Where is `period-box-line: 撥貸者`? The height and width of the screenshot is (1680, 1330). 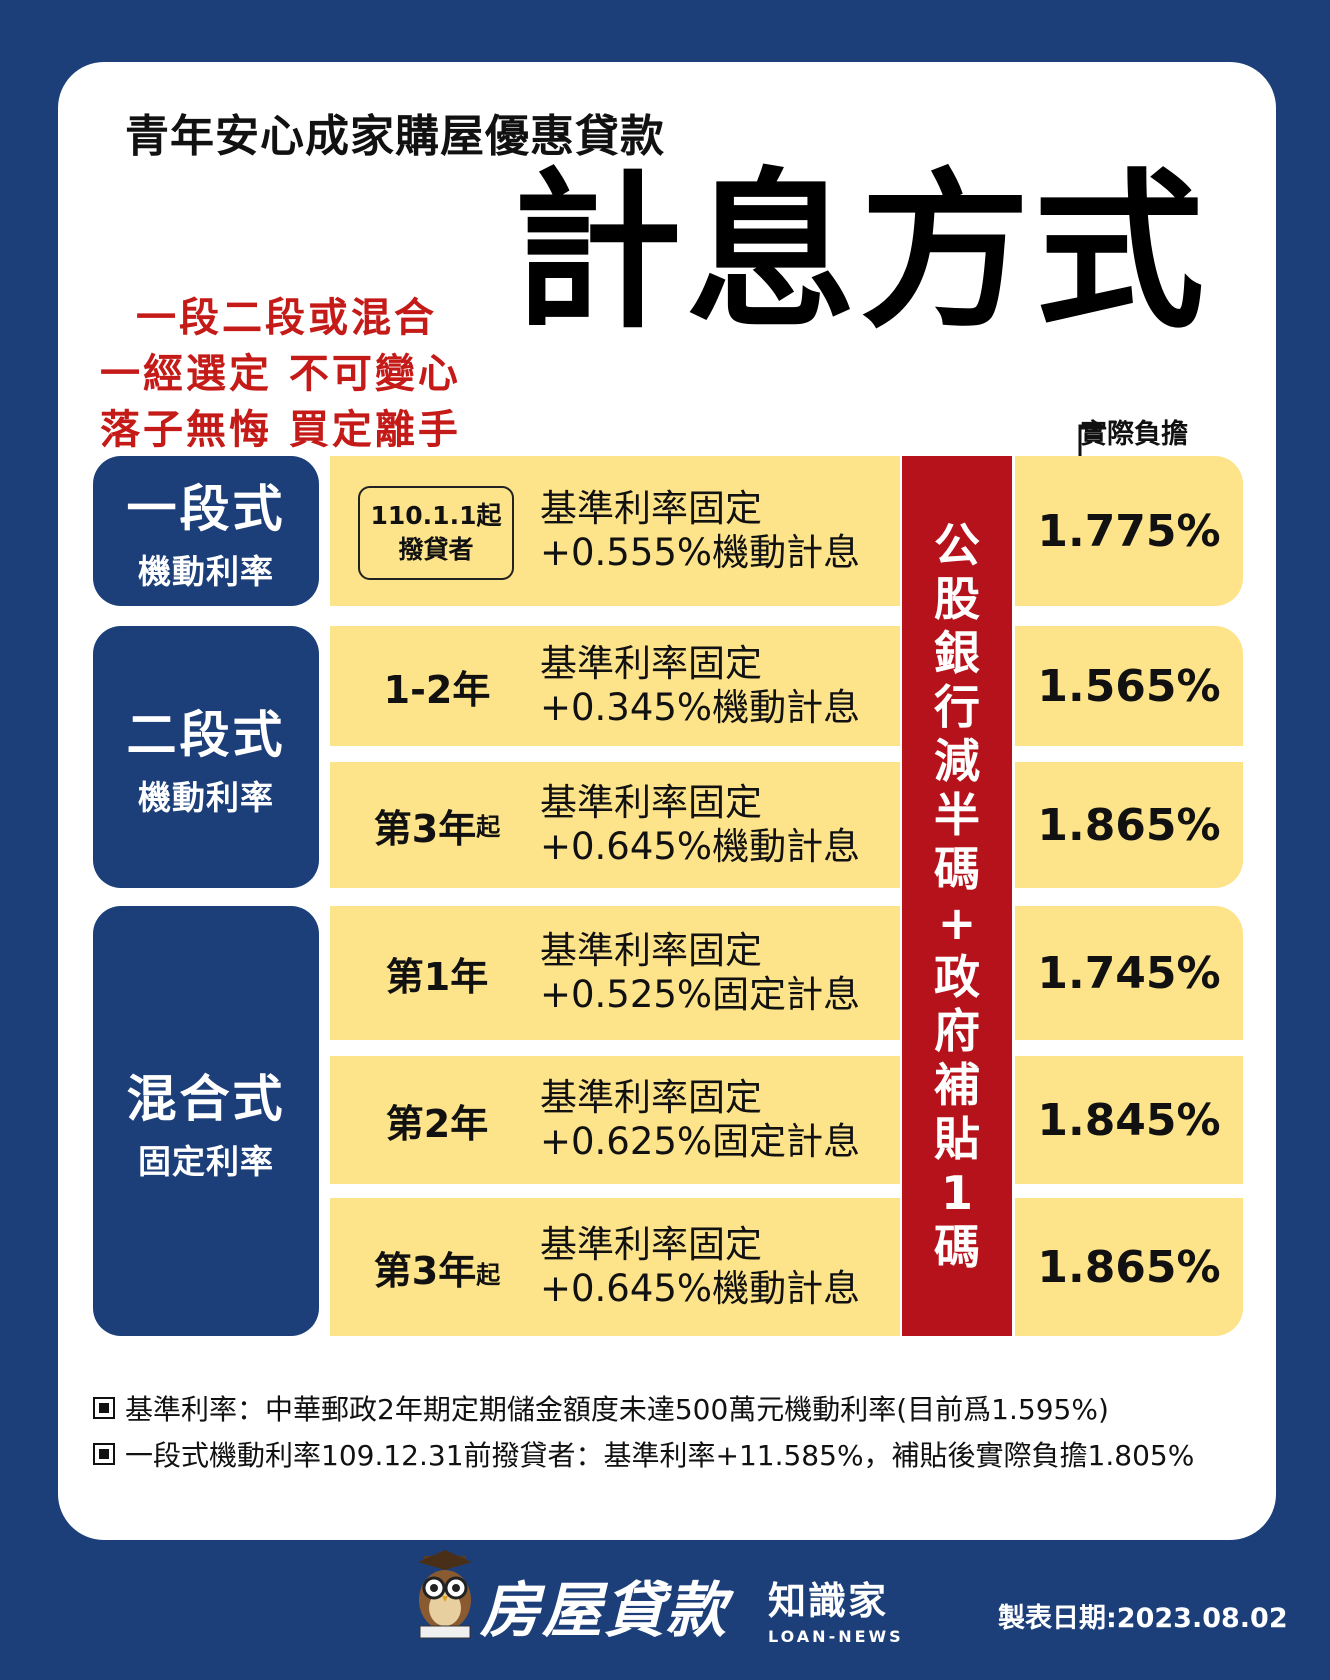 period-box-line: 撥貸者 is located at coordinates (436, 549).